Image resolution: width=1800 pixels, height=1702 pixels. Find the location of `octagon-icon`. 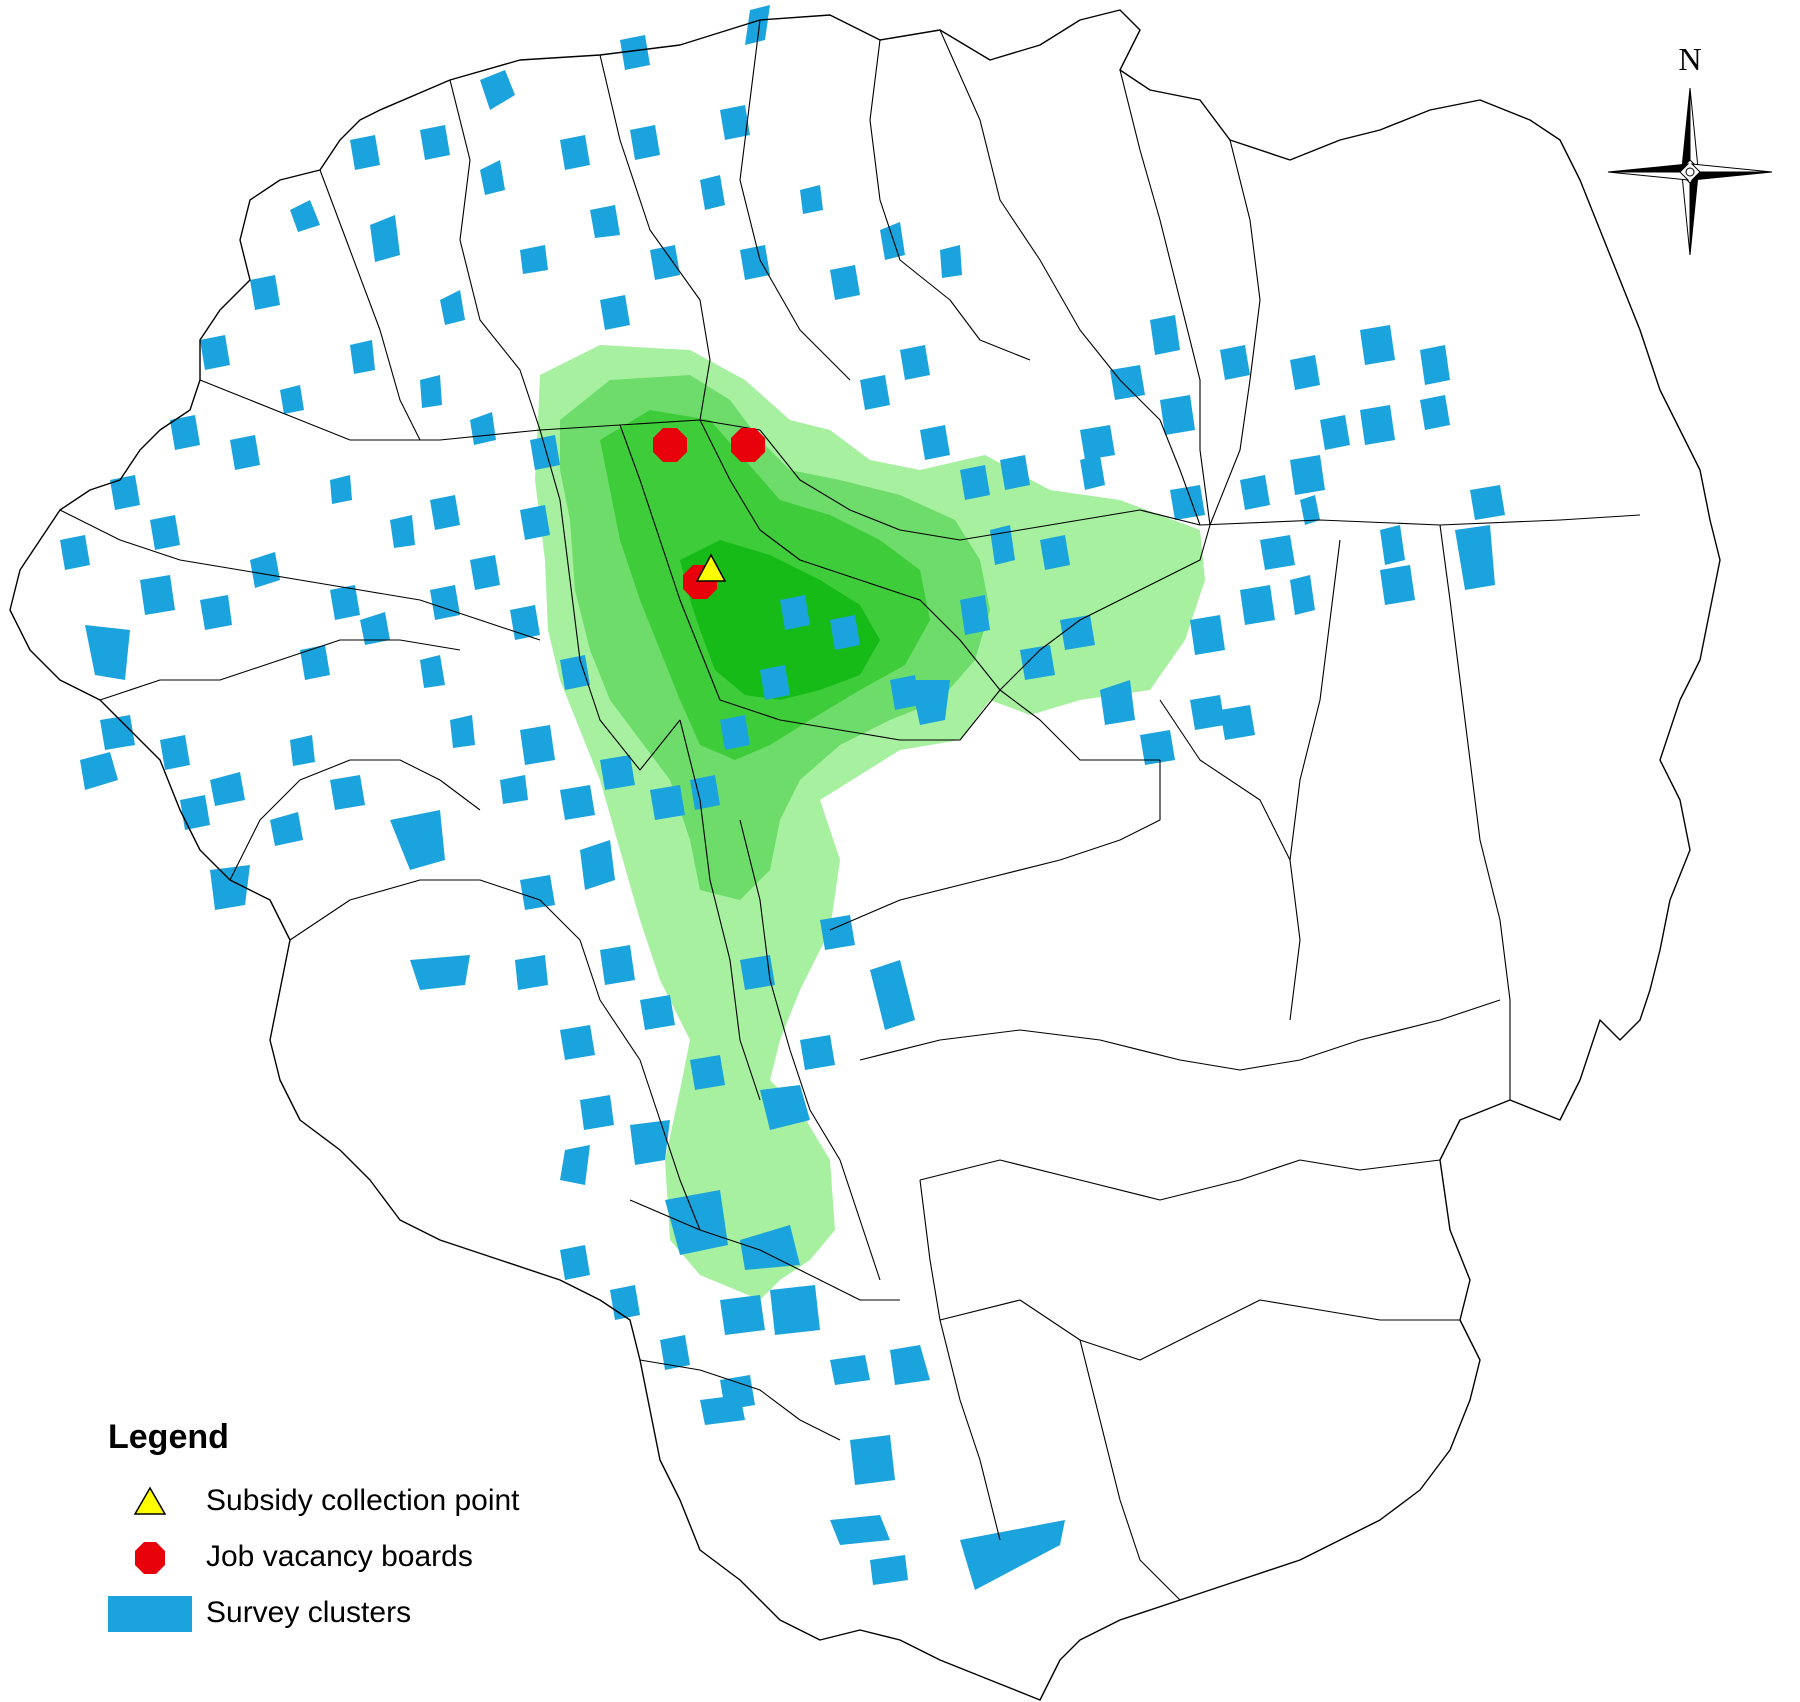

octagon-icon is located at coordinates (150, 1558).